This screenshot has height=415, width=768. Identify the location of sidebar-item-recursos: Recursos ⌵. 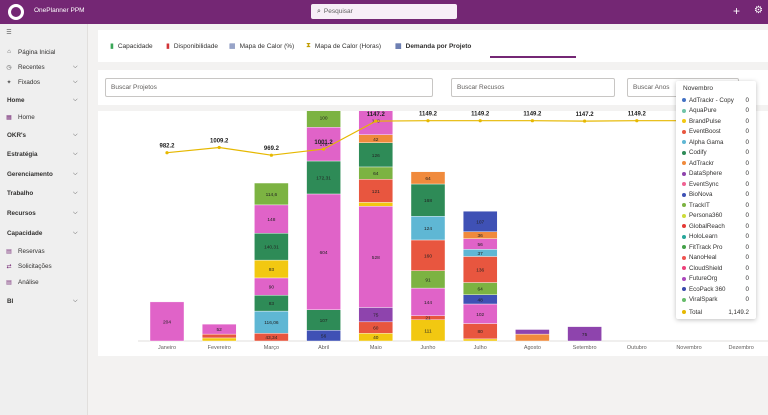
(44, 213).